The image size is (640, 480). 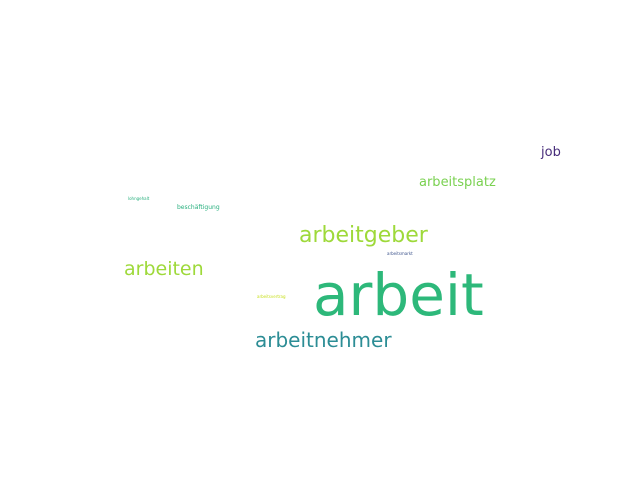 I want to click on word-gehalt: lohngehalt, so click(x=139, y=198).